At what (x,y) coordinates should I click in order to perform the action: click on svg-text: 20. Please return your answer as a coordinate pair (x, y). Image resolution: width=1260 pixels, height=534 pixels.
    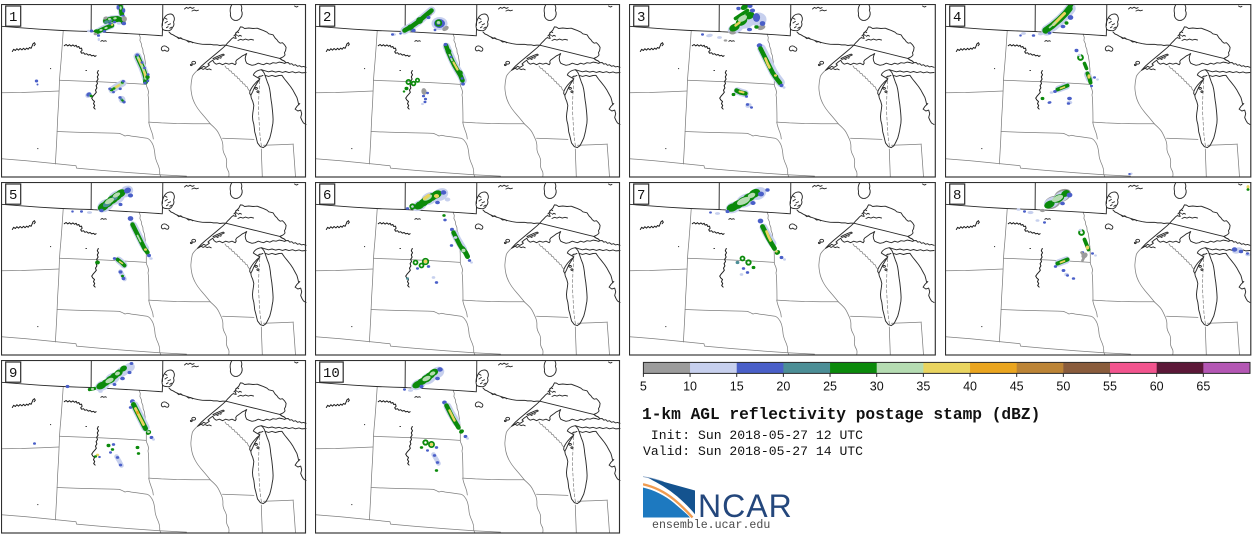
    Looking at the image, I should click on (783, 387).